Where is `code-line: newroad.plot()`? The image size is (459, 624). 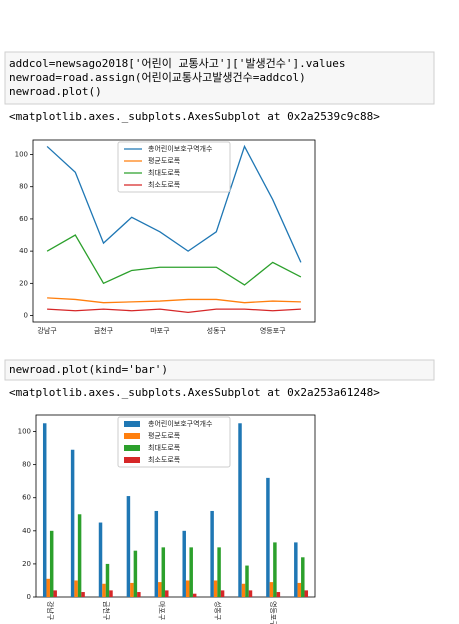
code-line: newroad.plot() is located at coordinates (55, 91).